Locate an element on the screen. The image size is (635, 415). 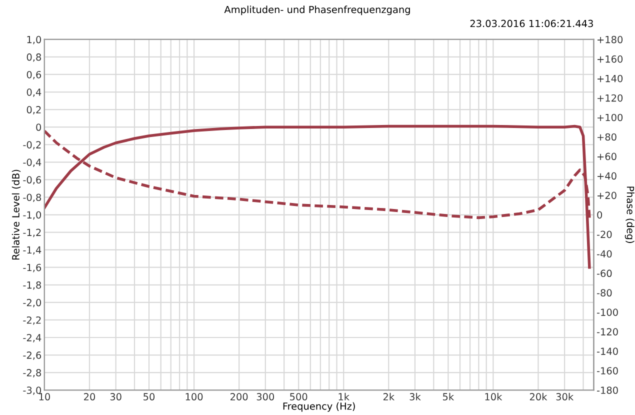
y2-tick-label: 0 is located at coordinates (599, 215).